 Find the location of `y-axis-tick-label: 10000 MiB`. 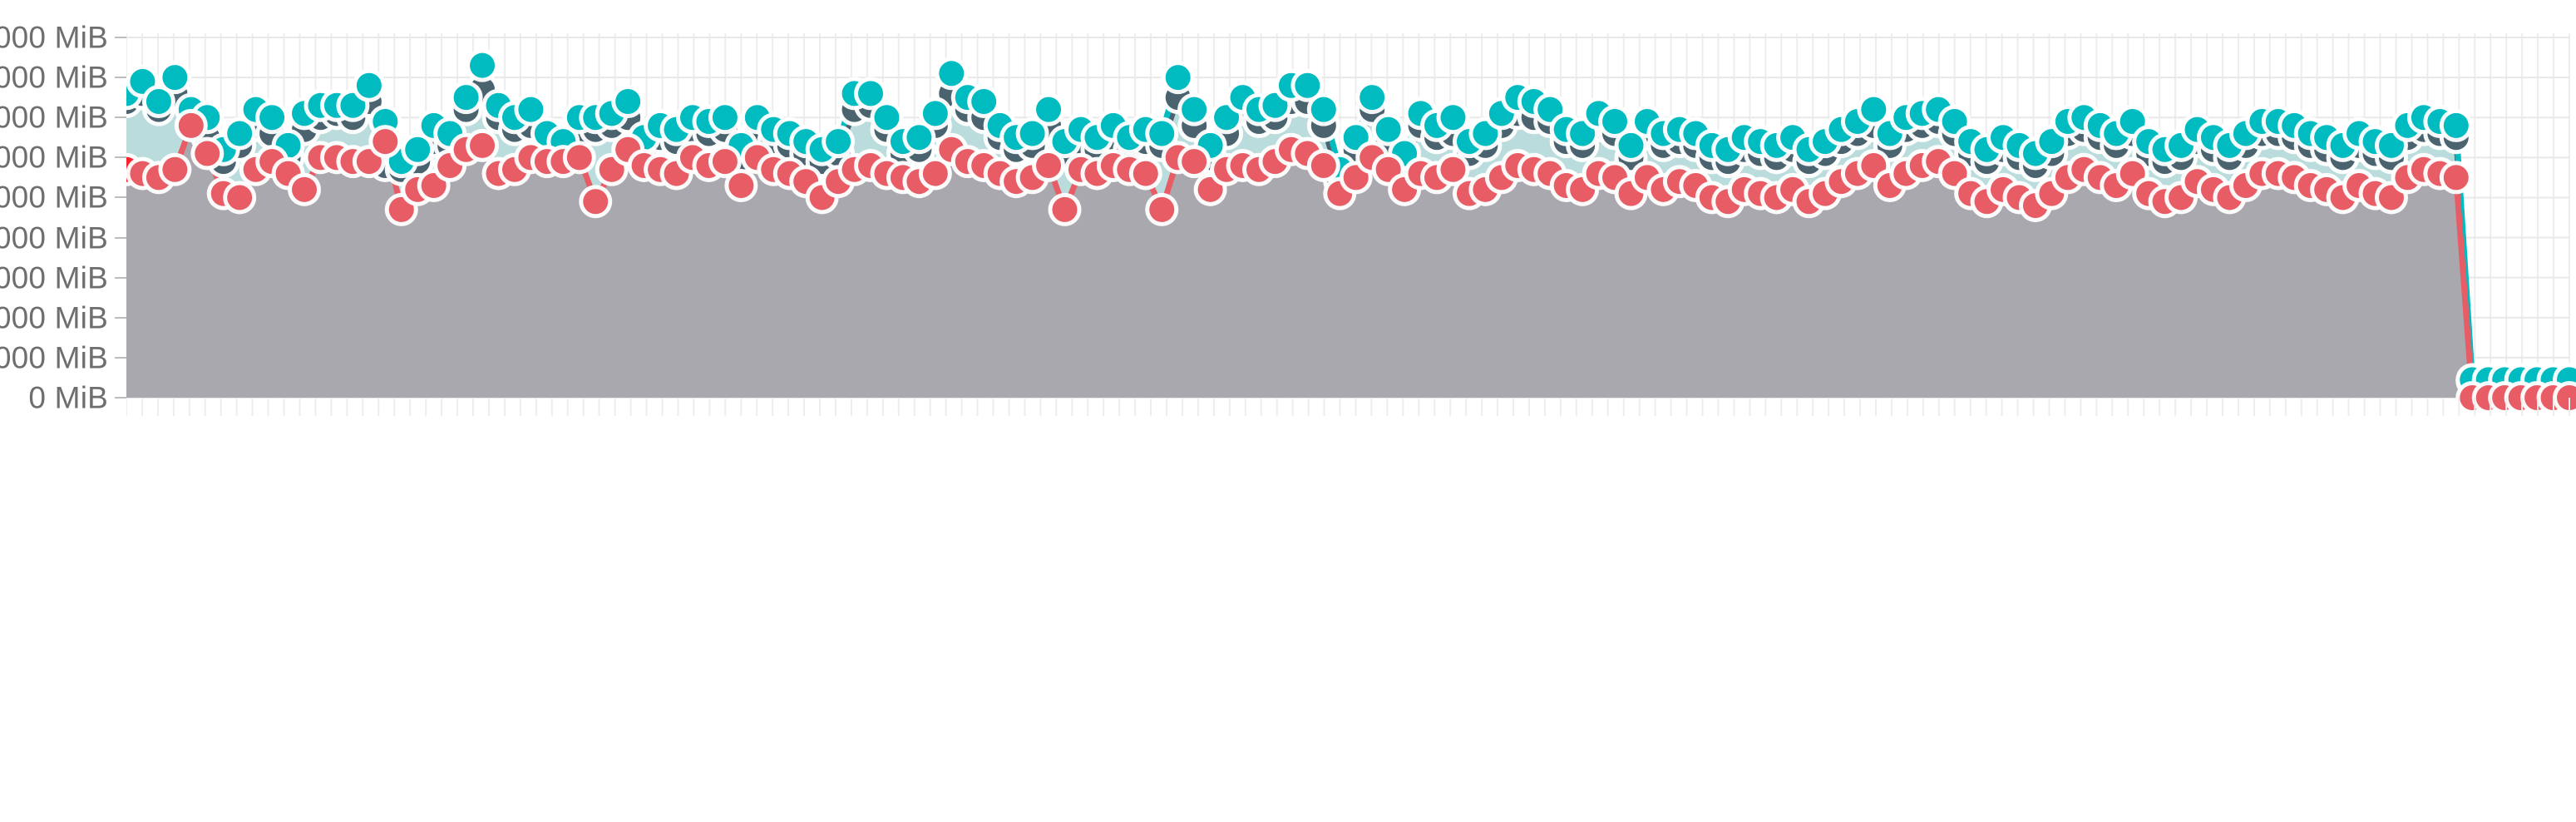

y-axis-tick-label: 10000 MiB is located at coordinates (54, 357).